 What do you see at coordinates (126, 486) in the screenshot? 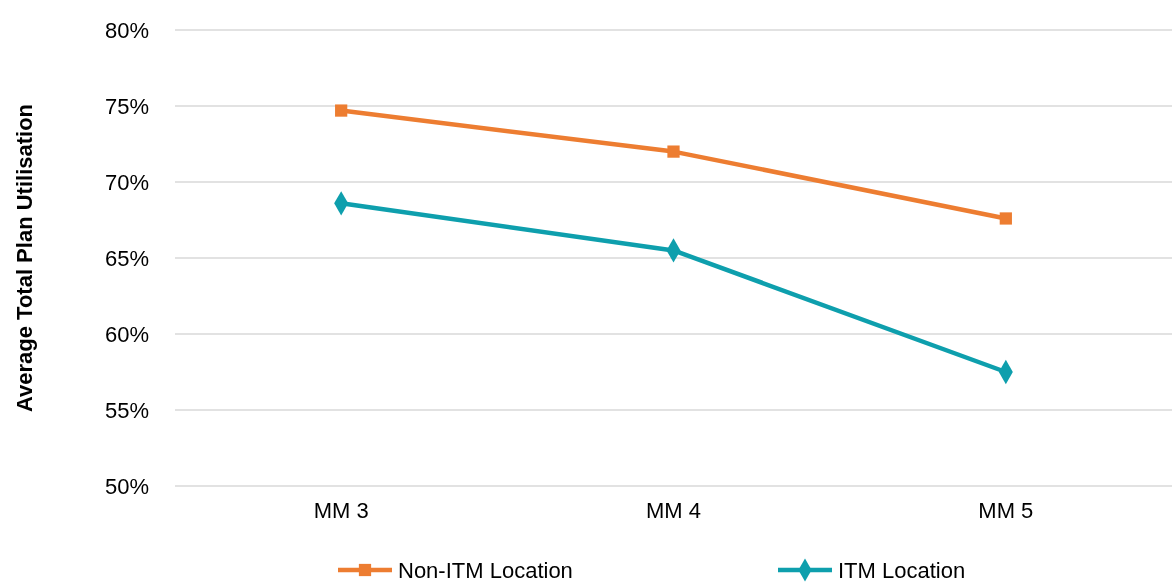
I see `y-tick-label: 50%` at bounding box center [126, 486].